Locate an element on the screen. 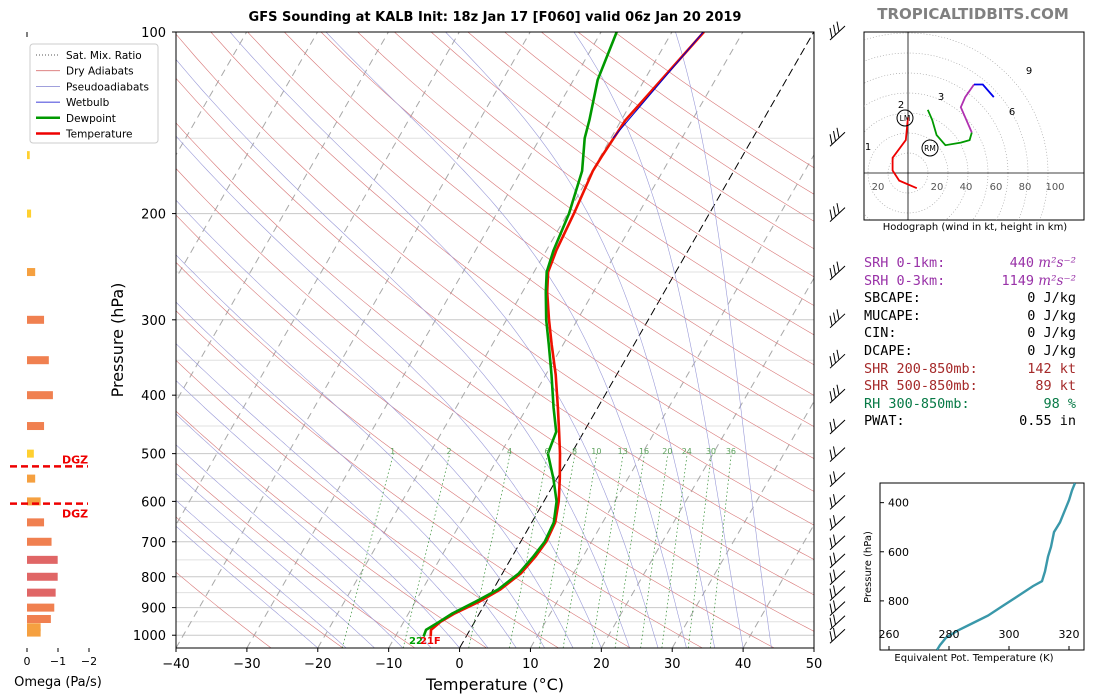  stat-value: 0.55 in is located at coordinates (1047, 422).